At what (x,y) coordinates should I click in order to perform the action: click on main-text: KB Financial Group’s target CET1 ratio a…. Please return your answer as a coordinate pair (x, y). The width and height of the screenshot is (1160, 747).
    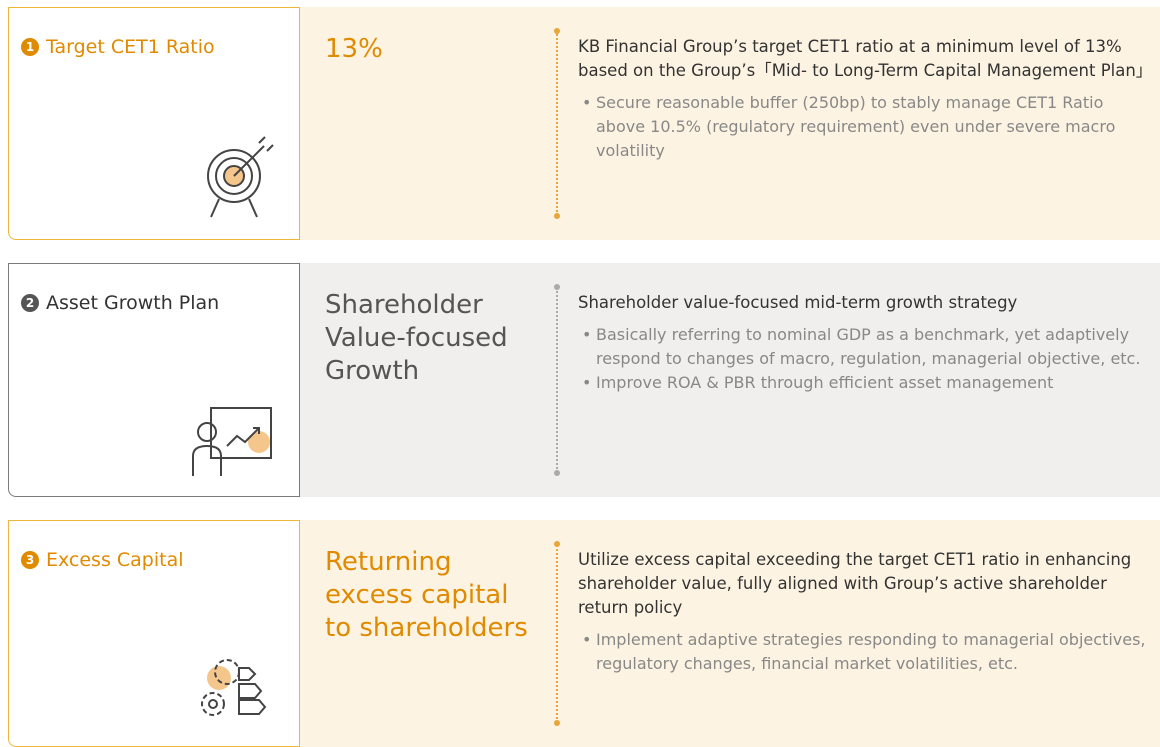
    Looking at the image, I should click on (865, 58).